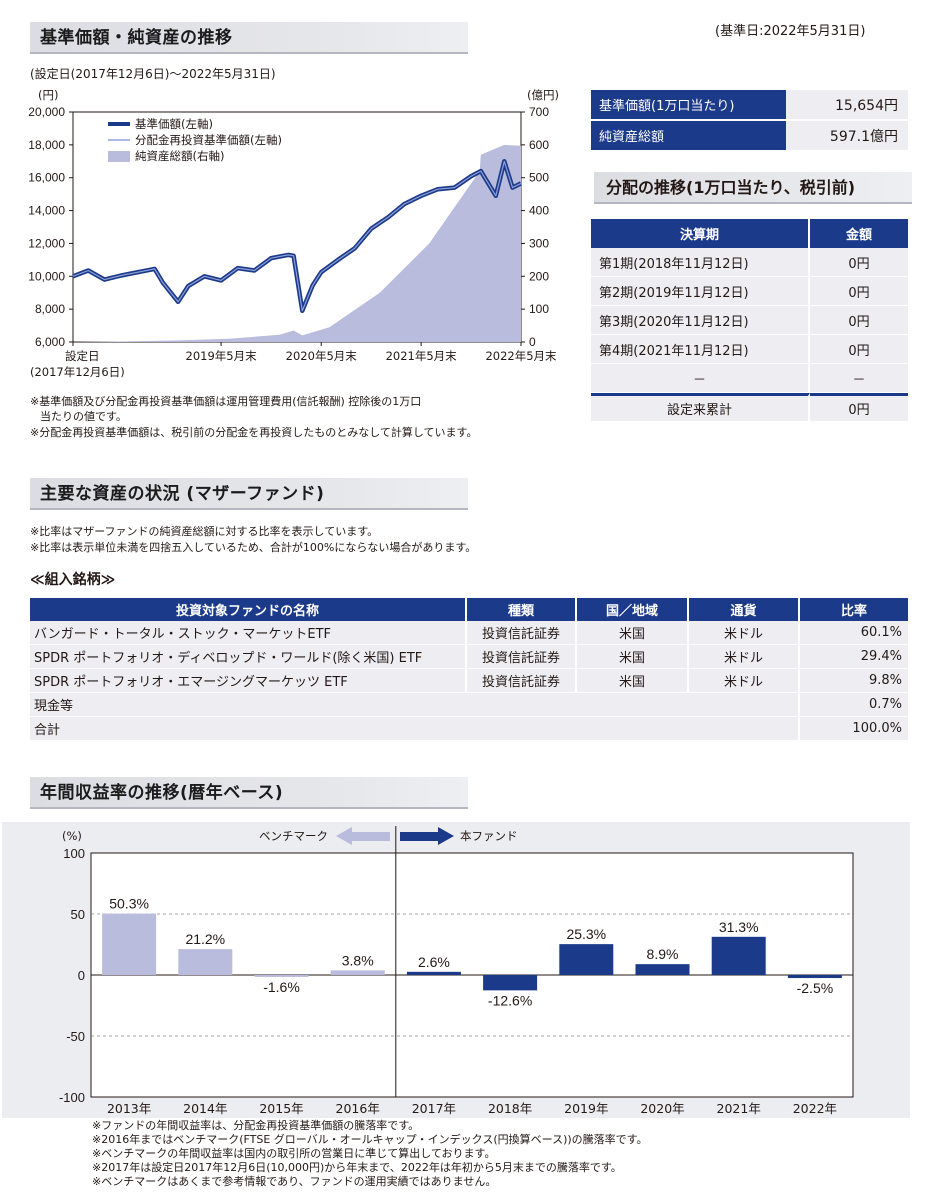  What do you see at coordinates (815, 1108) in the screenshot?
I see `returns-x-label: 2022年` at bounding box center [815, 1108].